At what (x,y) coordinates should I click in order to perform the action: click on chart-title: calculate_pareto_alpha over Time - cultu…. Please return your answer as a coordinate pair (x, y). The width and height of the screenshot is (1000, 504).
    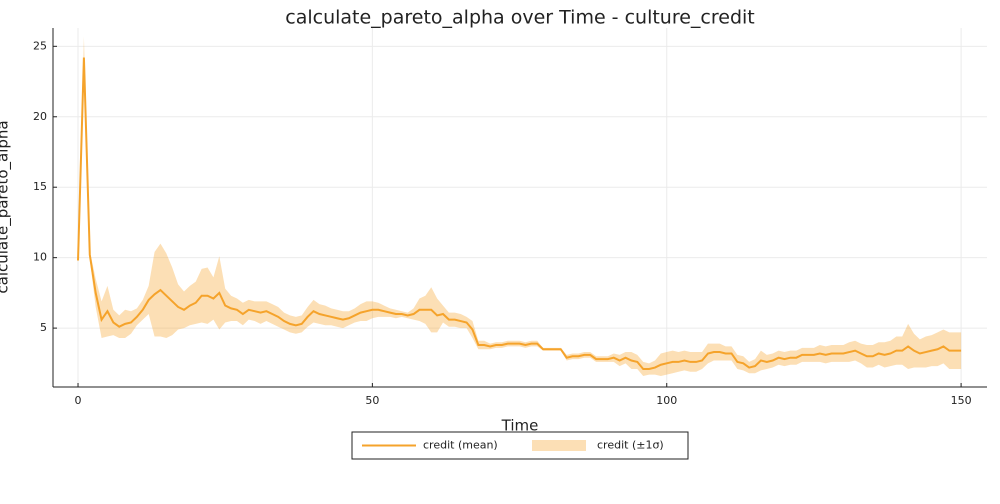
    Looking at the image, I should click on (520, 18).